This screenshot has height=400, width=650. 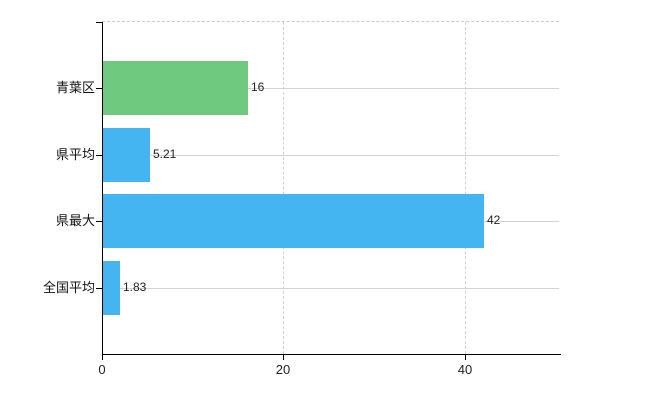 I want to click on x-tick-label: 20, so click(x=283, y=369).